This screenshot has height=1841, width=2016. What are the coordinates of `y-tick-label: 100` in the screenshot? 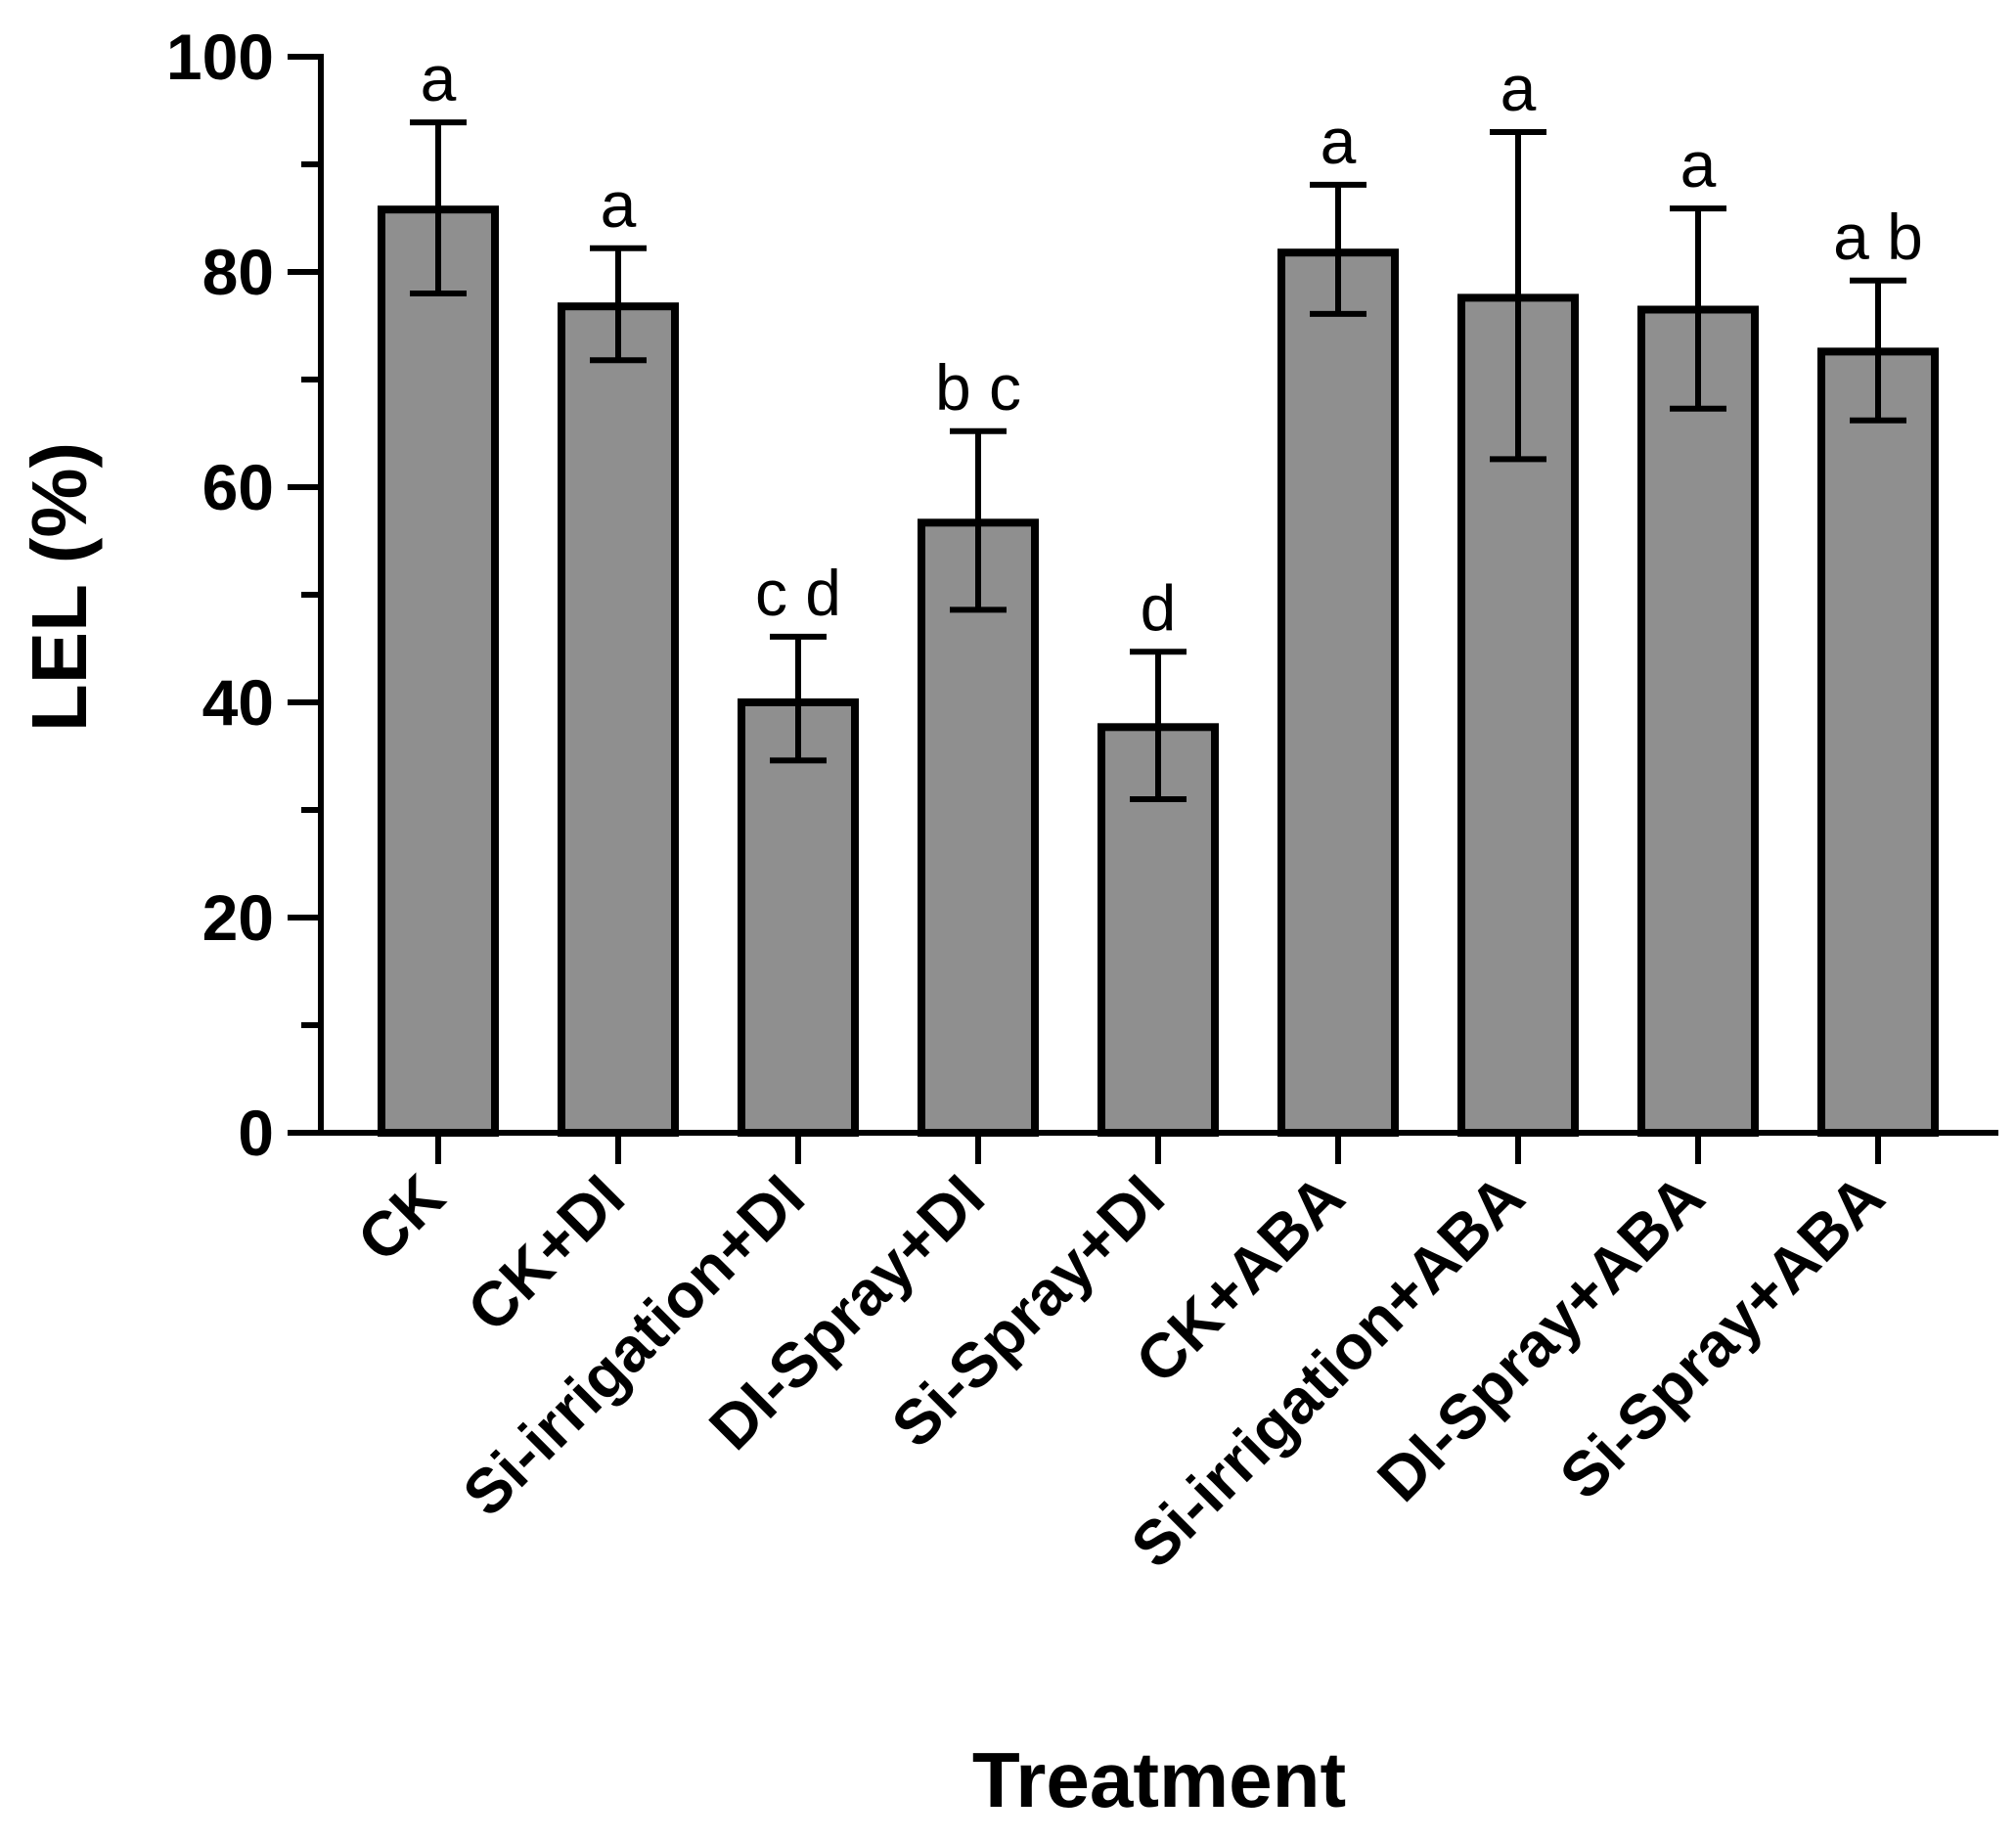 It's located at (220, 57).